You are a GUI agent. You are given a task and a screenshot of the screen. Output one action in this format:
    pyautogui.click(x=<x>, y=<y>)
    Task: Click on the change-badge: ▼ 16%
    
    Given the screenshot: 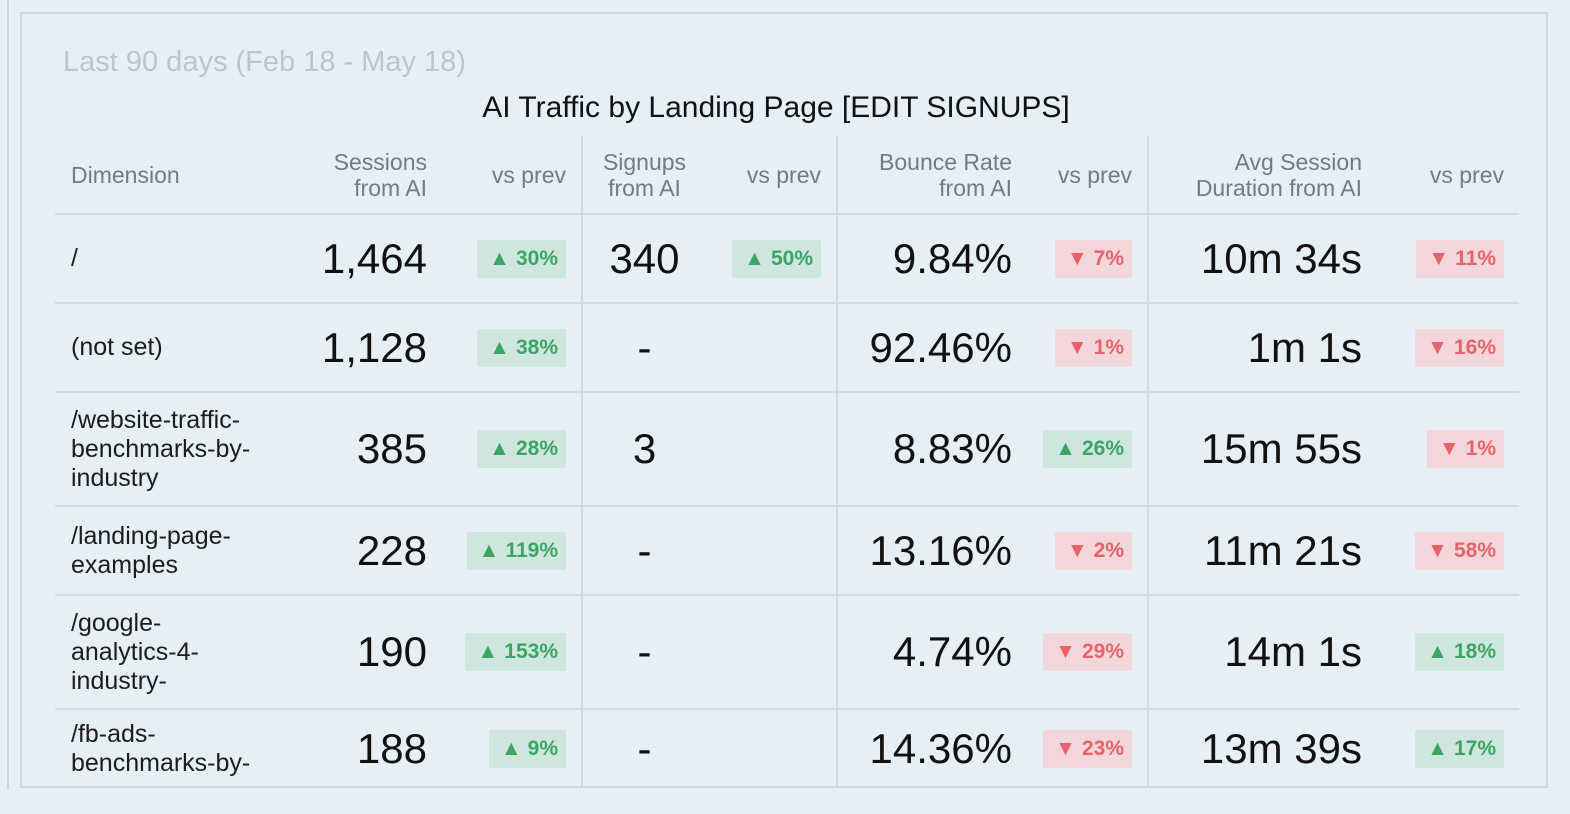 What is the action you would take?
    pyautogui.click(x=1459, y=347)
    